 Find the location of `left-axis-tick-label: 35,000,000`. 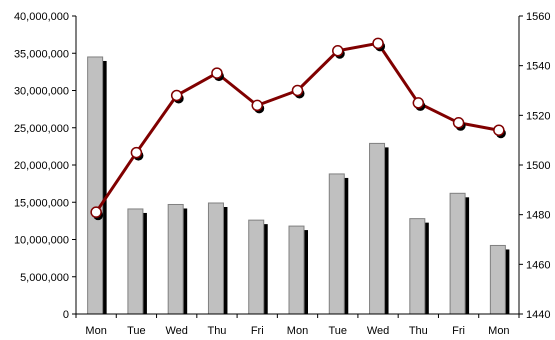

left-axis-tick-label: 35,000,000 is located at coordinates (41, 54).